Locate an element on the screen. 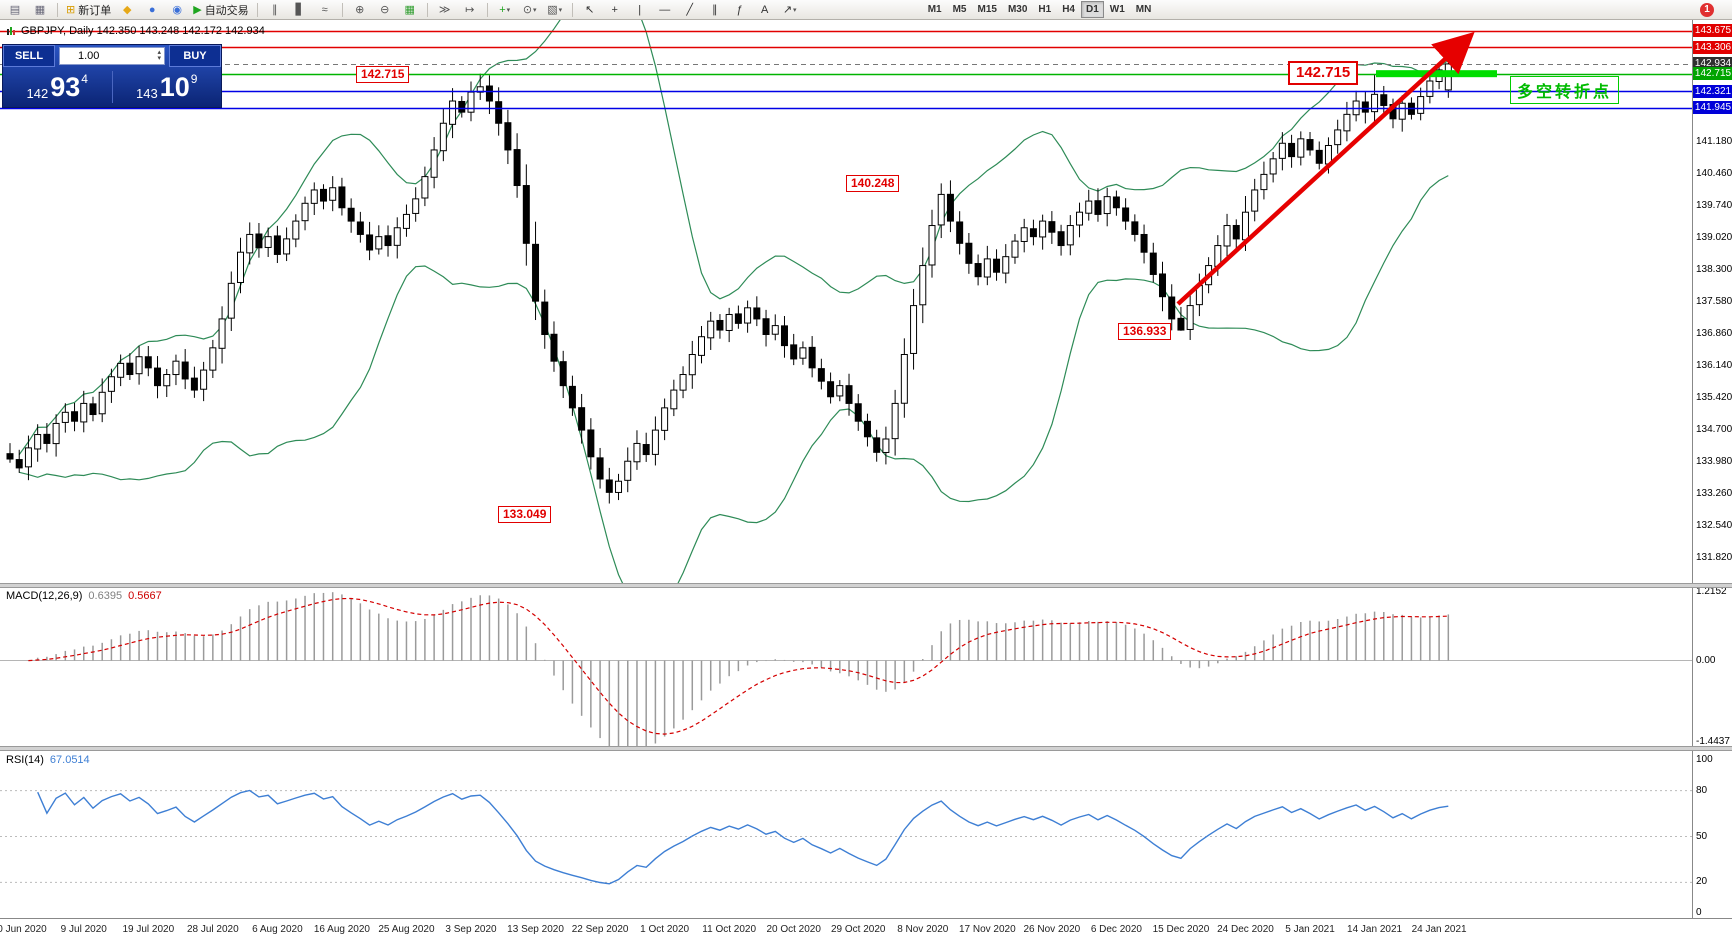 The image size is (1732, 942). tile-windows-icon: ▦ is located at coordinates (409, 10).